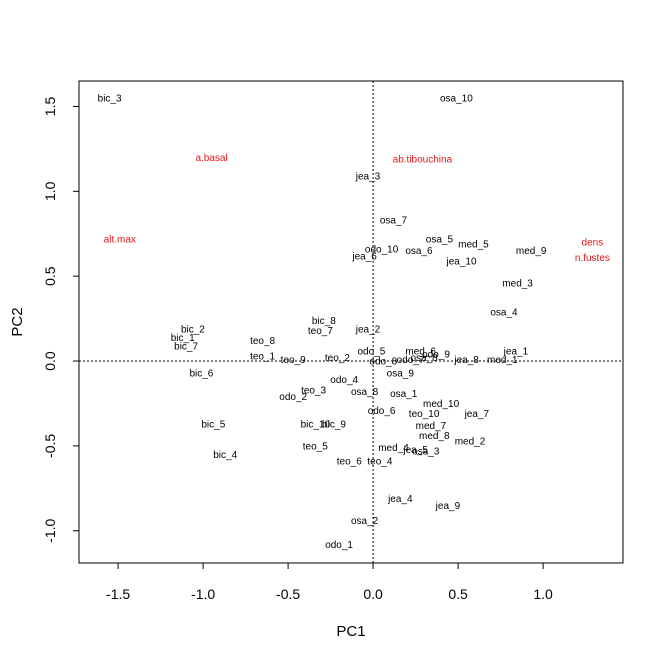 Image resolution: width=664 pixels, height=665 pixels. What do you see at coordinates (434, 436) in the screenshot?
I see `point-label: med_8` at bounding box center [434, 436].